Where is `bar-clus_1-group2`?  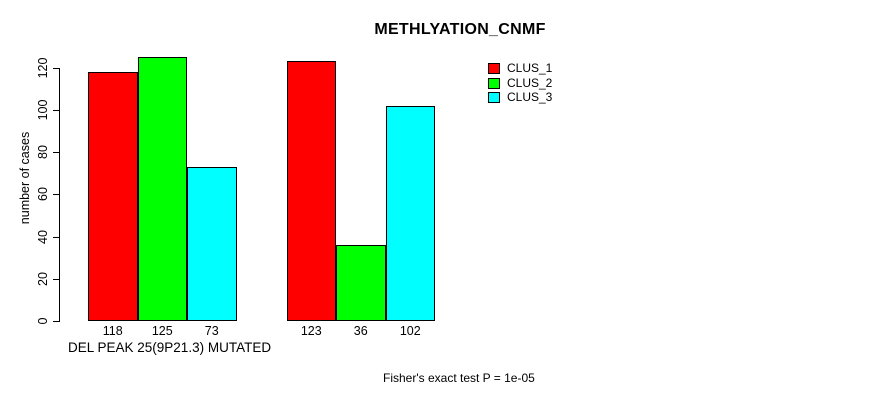 bar-clus_1-group2 is located at coordinates (311, 191).